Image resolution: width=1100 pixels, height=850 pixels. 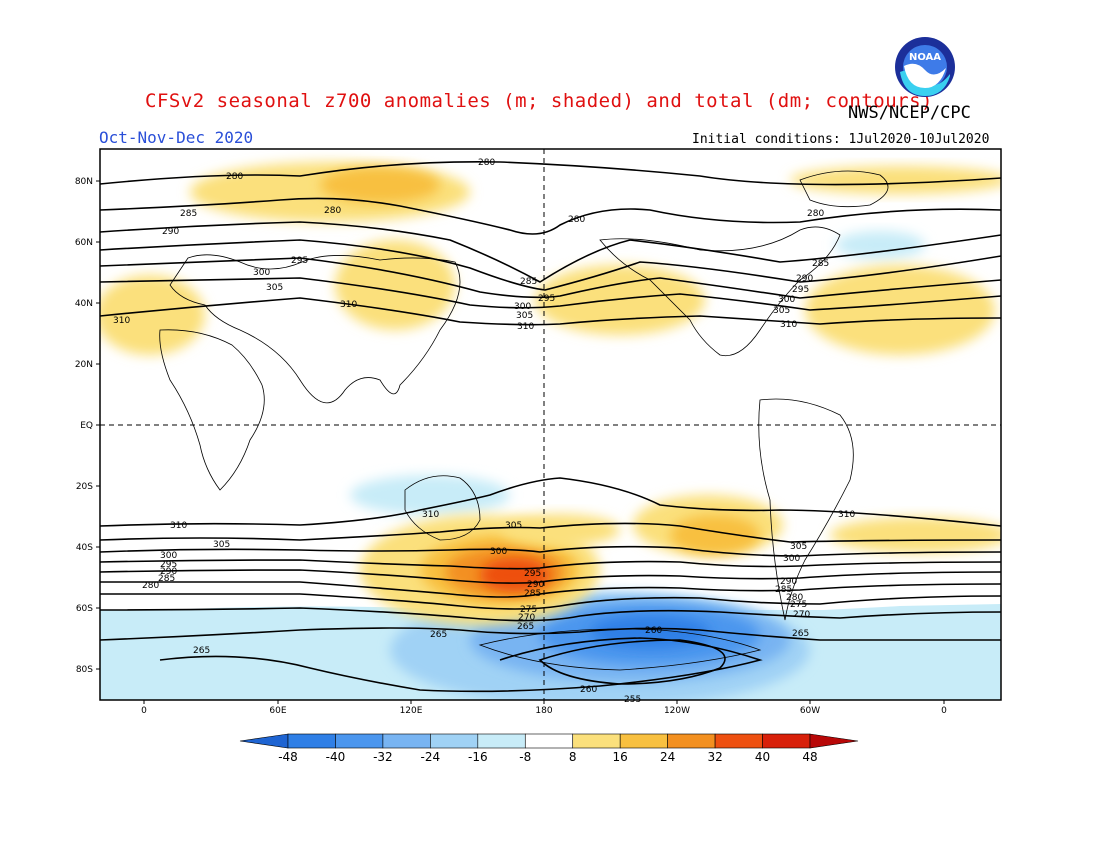 What do you see at coordinates (336, 757) in the screenshot?
I see `colorbar-label: -40` at bounding box center [336, 757].